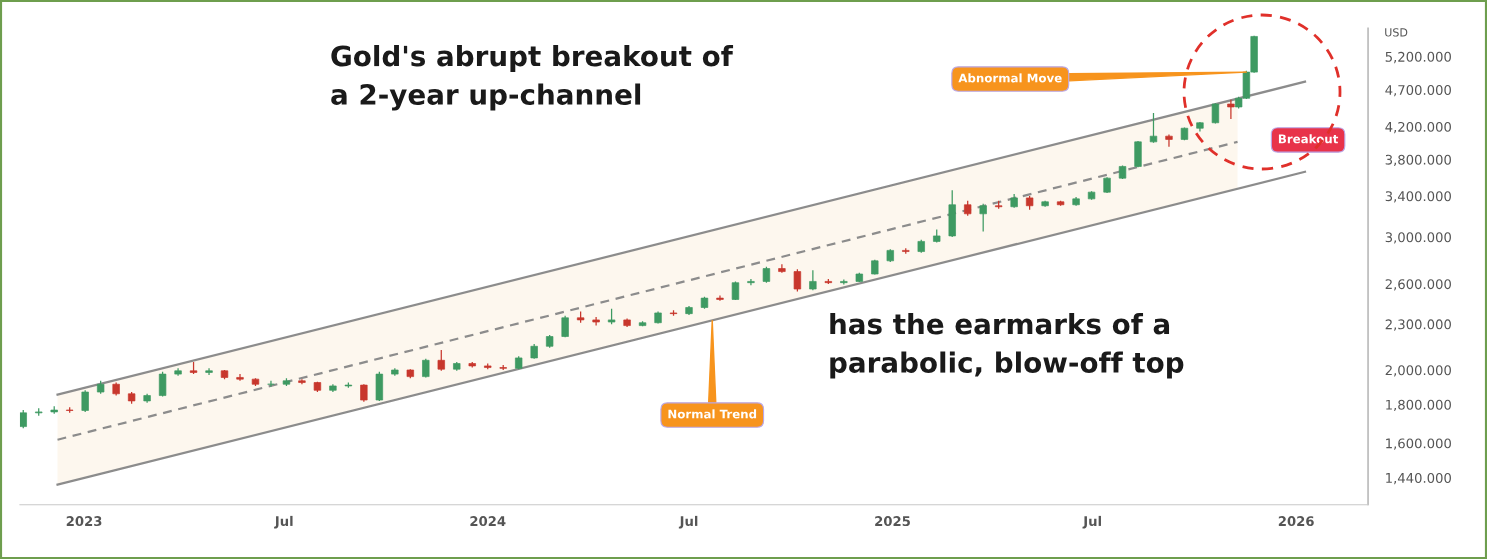 The width and height of the screenshot is (1487, 559). What do you see at coordinates (1418, 478) in the screenshot?
I see `y-tick-label: 1,440.000` at bounding box center [1418, 478].